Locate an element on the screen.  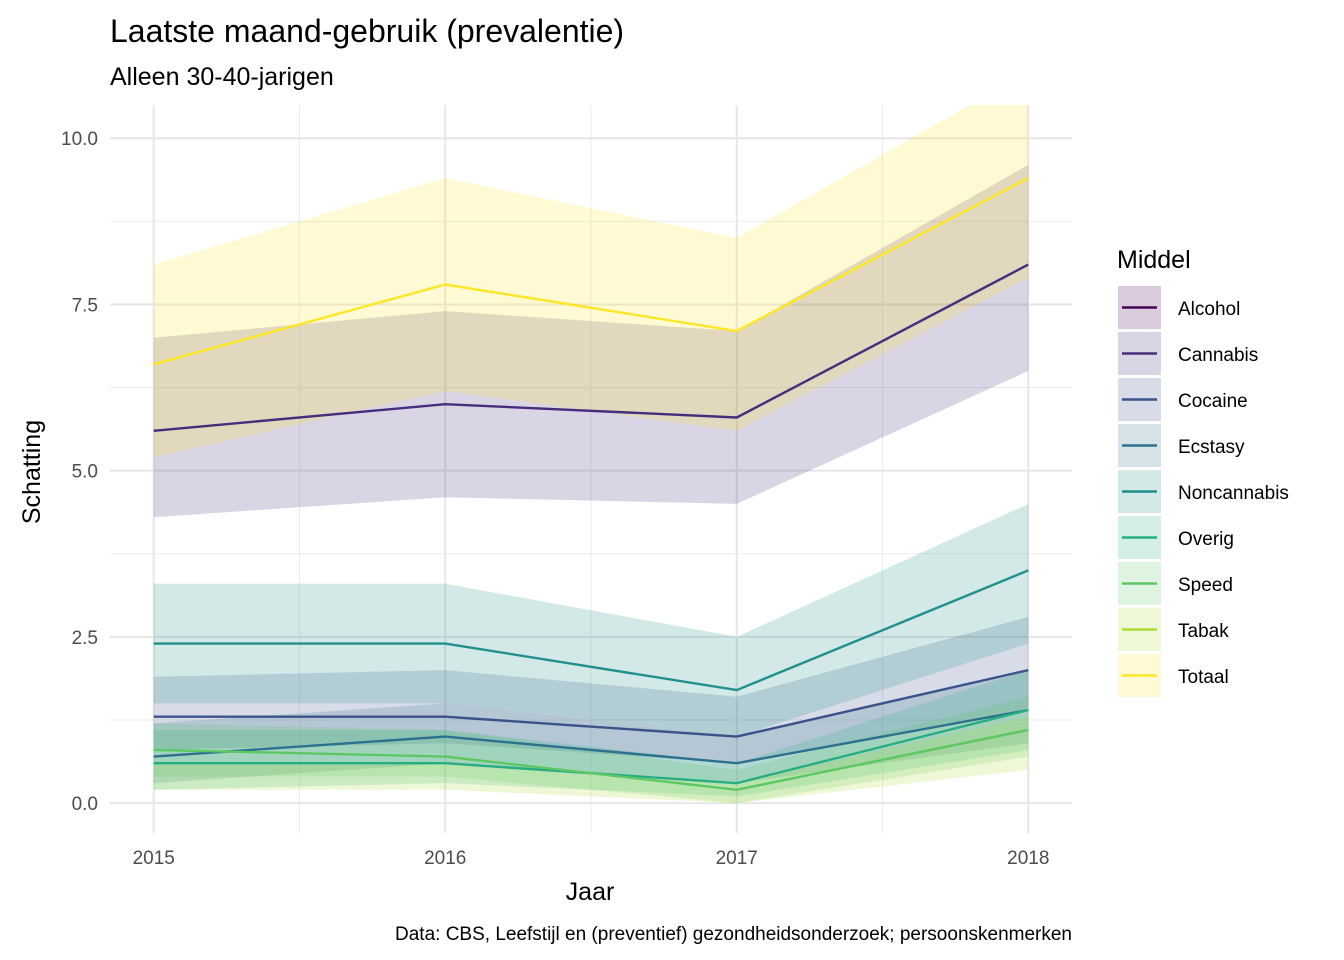
y-tick-label: 5.0 is located at coordinates (85, 472).